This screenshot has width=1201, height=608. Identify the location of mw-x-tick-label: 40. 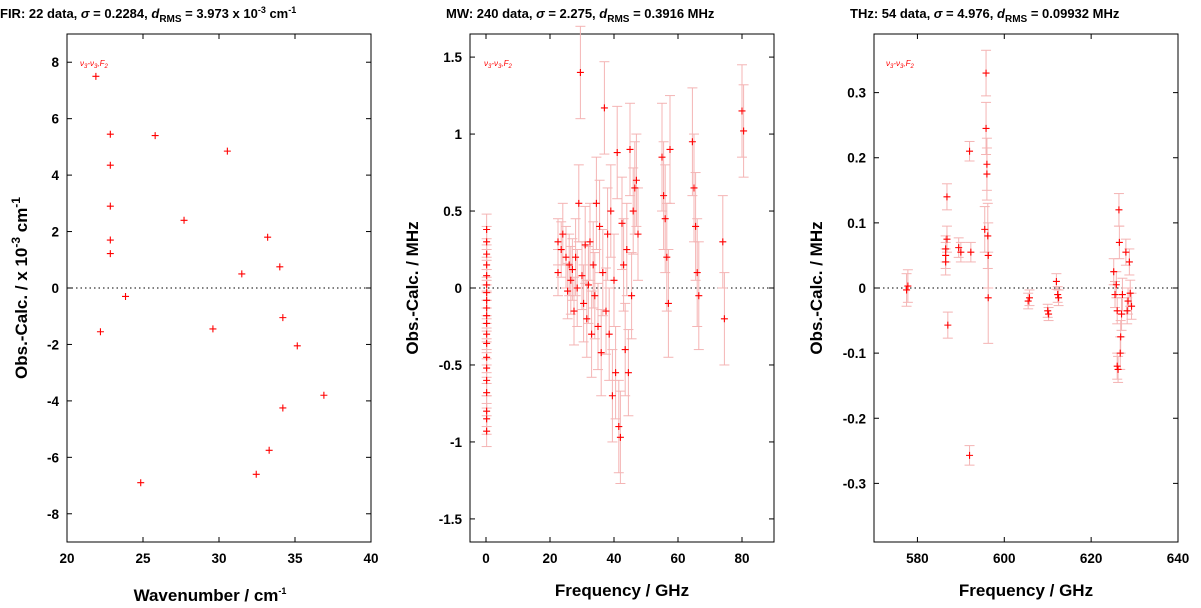
(613, 558).